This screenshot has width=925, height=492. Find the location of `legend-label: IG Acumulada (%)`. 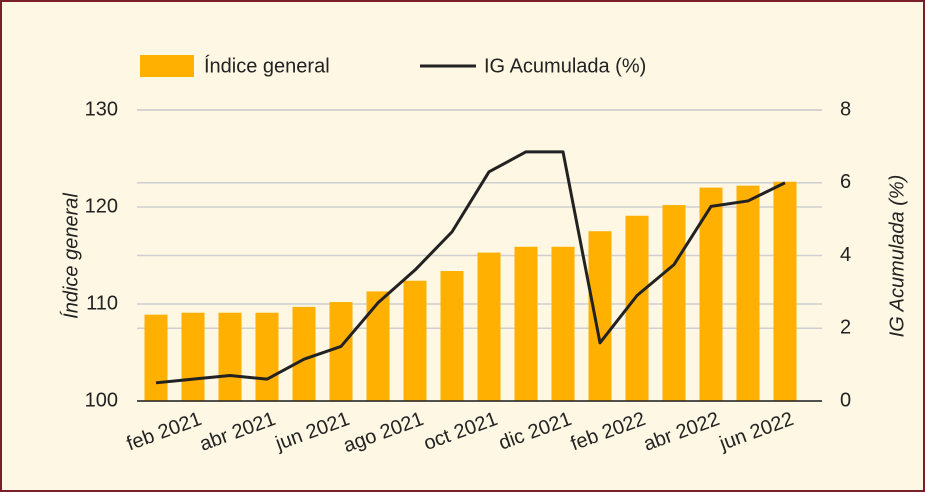

legend-label: IG Acumulada (%) is located at coordinates (565, 66).